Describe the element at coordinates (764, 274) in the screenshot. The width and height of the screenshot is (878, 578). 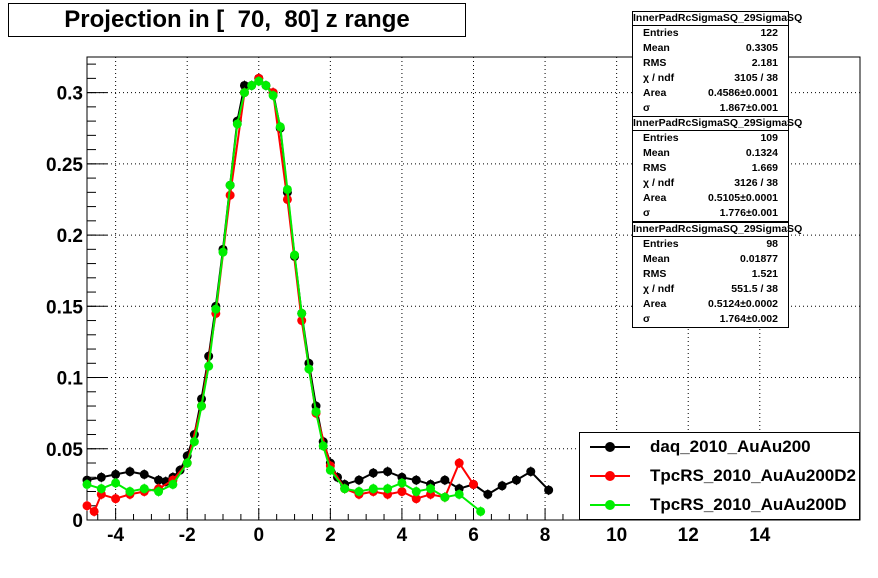
I see `stats-value: 1.521` at that location.